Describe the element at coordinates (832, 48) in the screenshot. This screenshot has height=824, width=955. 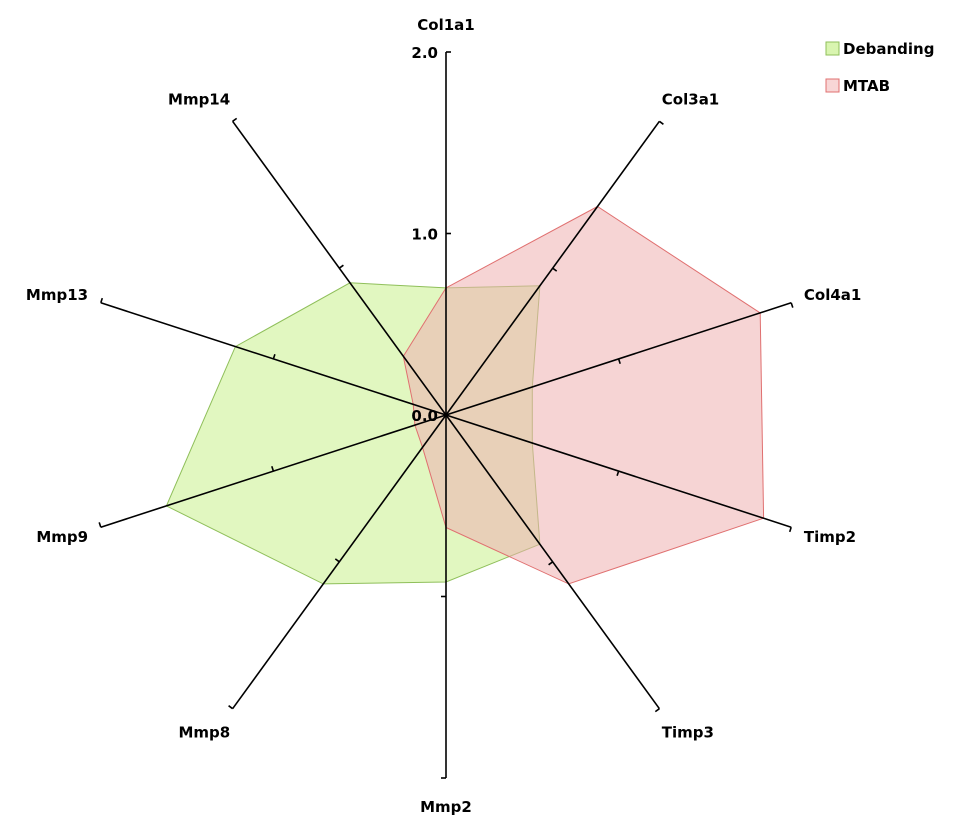
I see `legend-swatch-debanding` at that location.